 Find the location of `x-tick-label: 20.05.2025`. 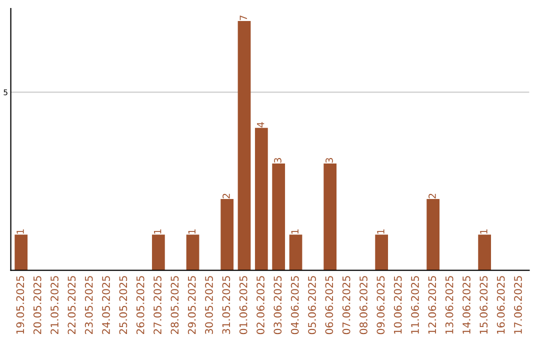

x-tick-label: 20.05.2025 is located at coordinates (37, 305).